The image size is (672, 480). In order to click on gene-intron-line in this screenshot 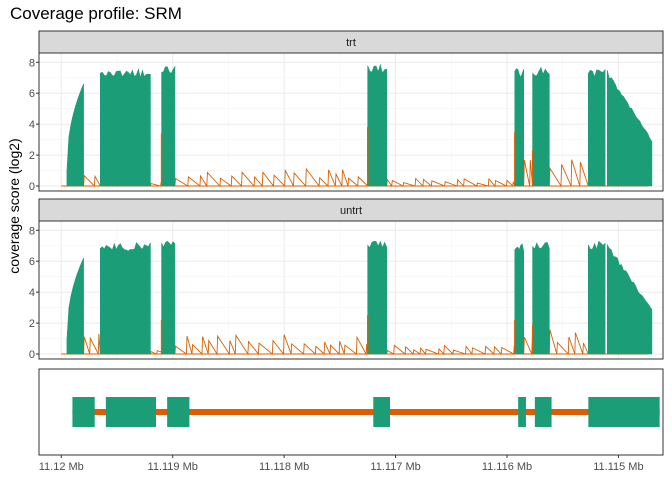, I will do `click(366, 412)`.